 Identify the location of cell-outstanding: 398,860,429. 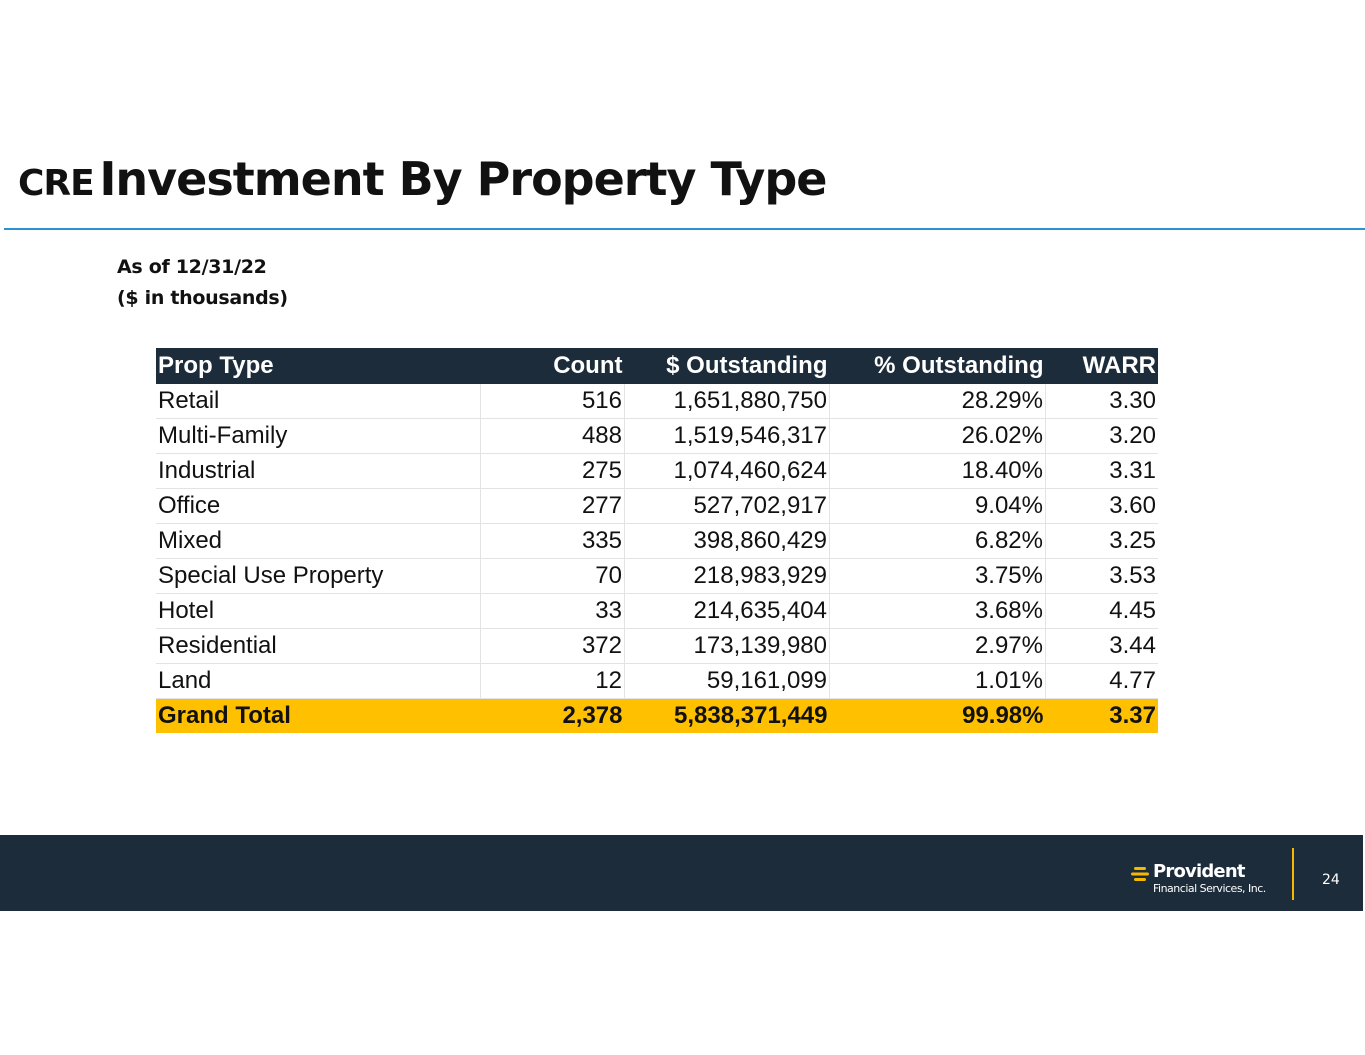
(727, 541).